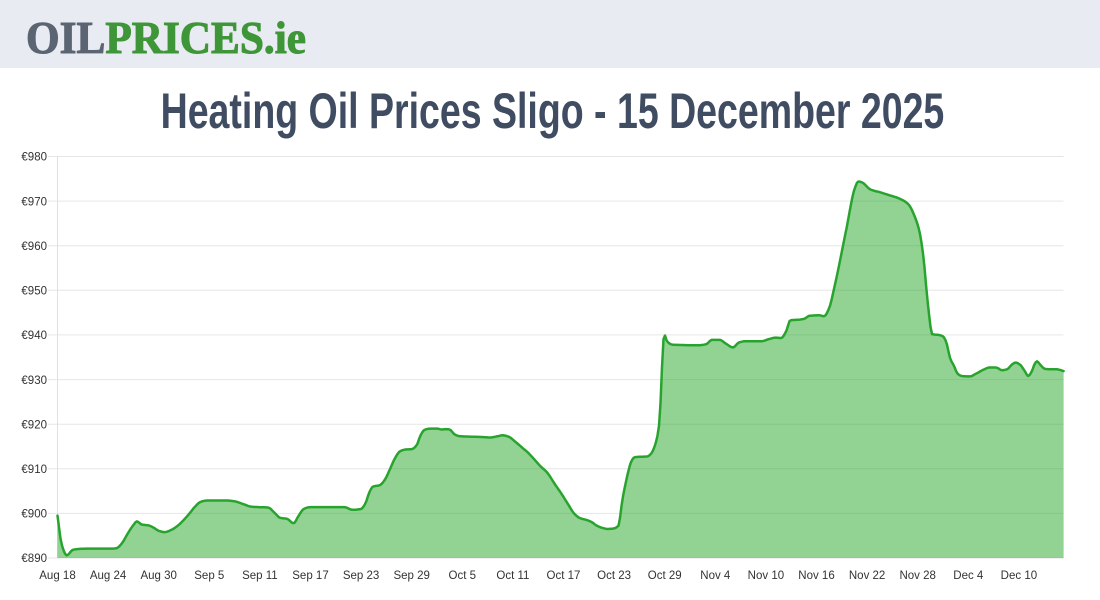 The width and height of the screenshot is (1100, 600). What do you see at coordinates (34, 515) in the screenshot?
I see `svg-text: €900` at bounding box center [34, 515].